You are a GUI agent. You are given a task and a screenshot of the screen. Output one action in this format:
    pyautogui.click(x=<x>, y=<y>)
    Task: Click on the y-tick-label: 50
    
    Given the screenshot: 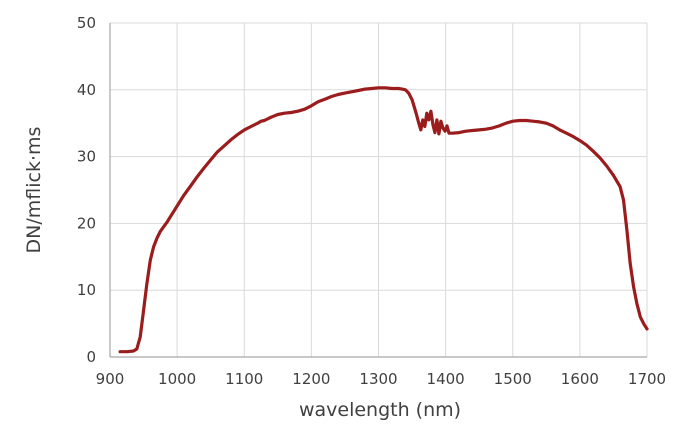 What is the action you would take?
    pyautogui.click(x=86, y=23)
    